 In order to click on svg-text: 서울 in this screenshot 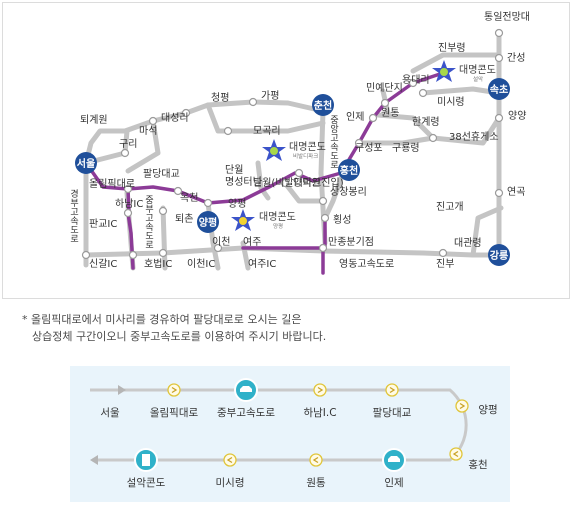, I will do `click(86, 163)`.